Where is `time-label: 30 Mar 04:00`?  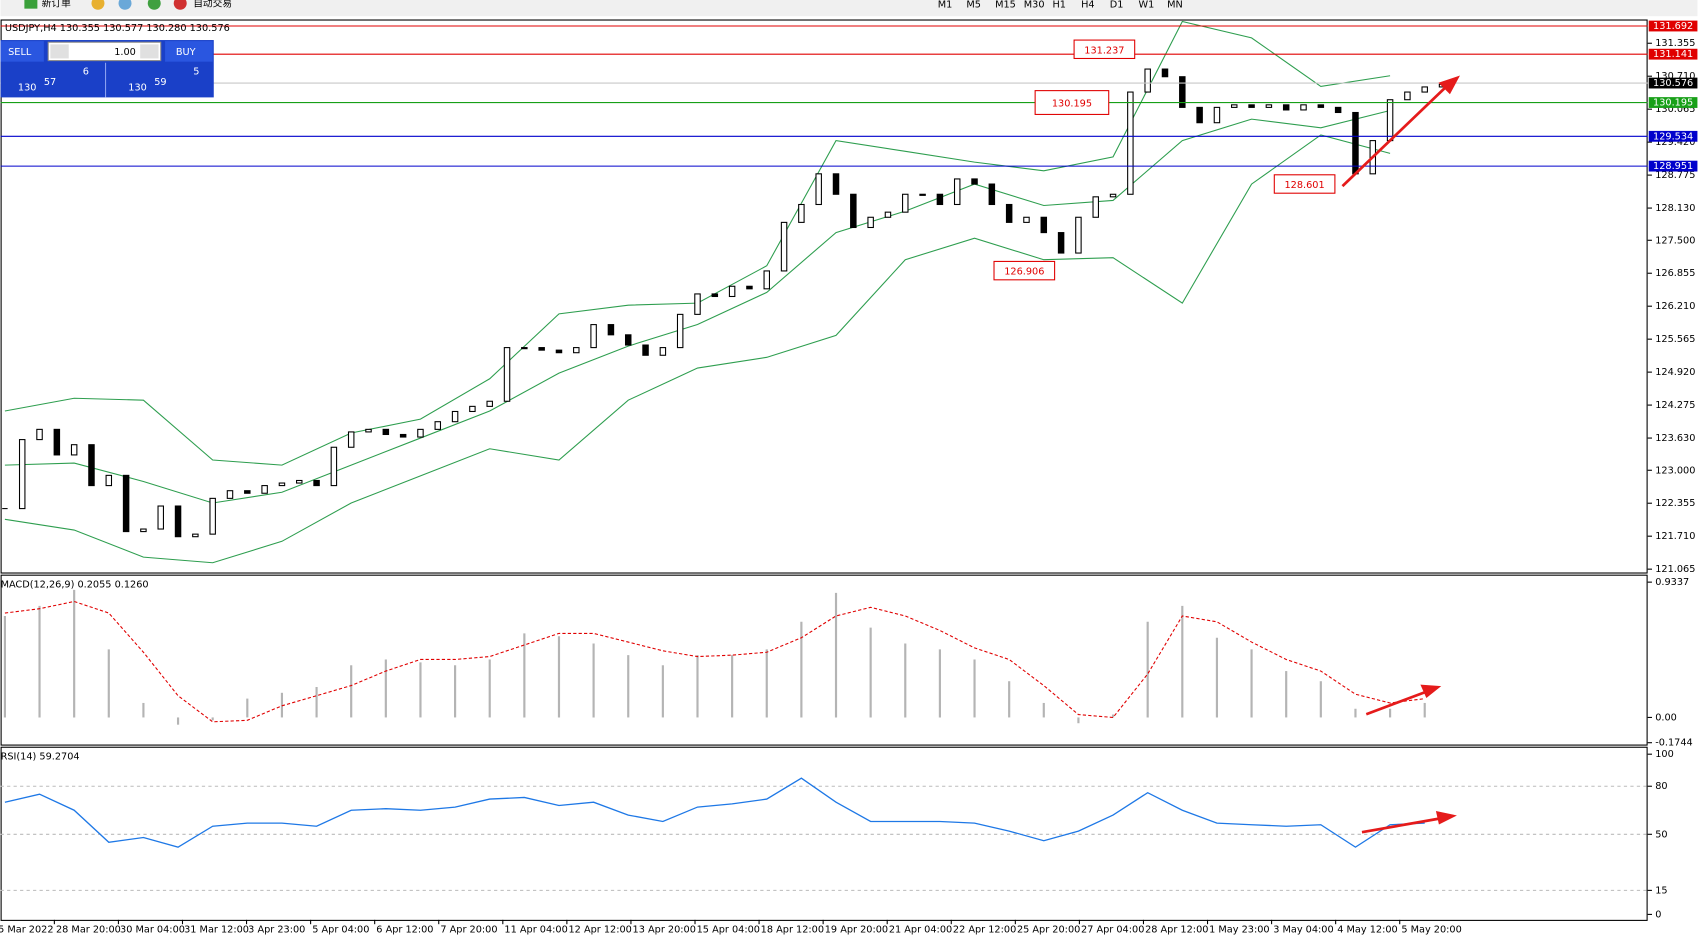 time-label: 30 Mar 04:00 is located at coordinates (152, 930).